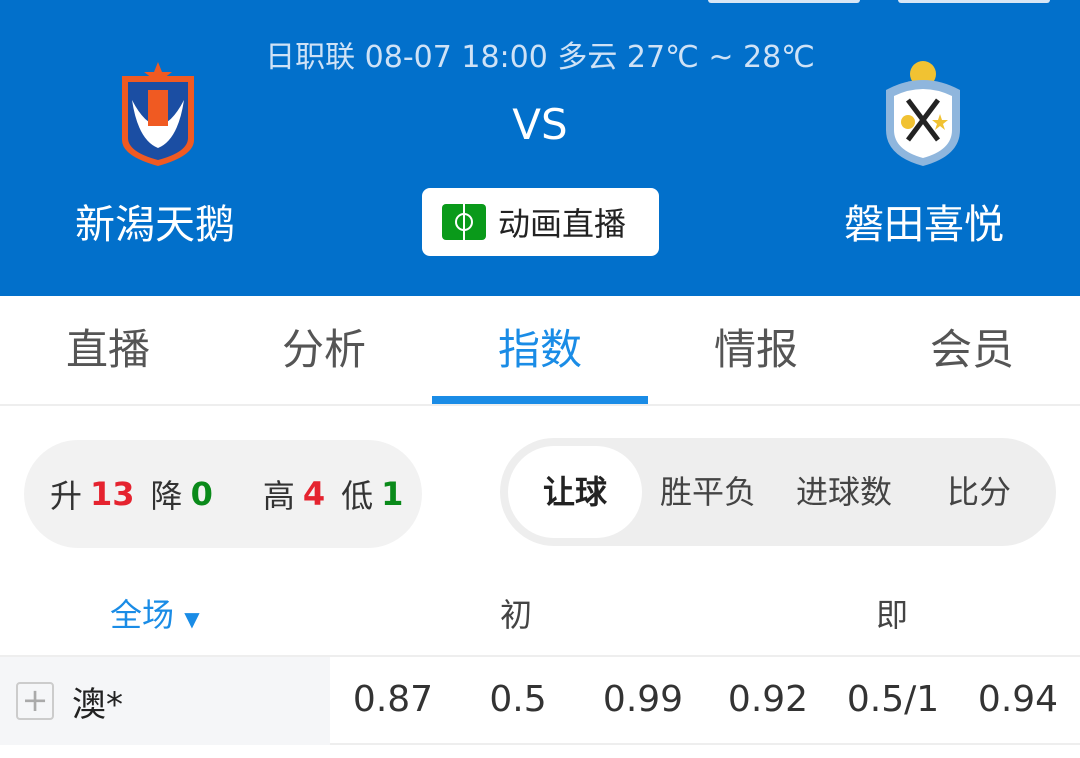 This screenshot has width=1080, height=758. I want to click on live-handicap: 0.5/1, so click(893, 699).